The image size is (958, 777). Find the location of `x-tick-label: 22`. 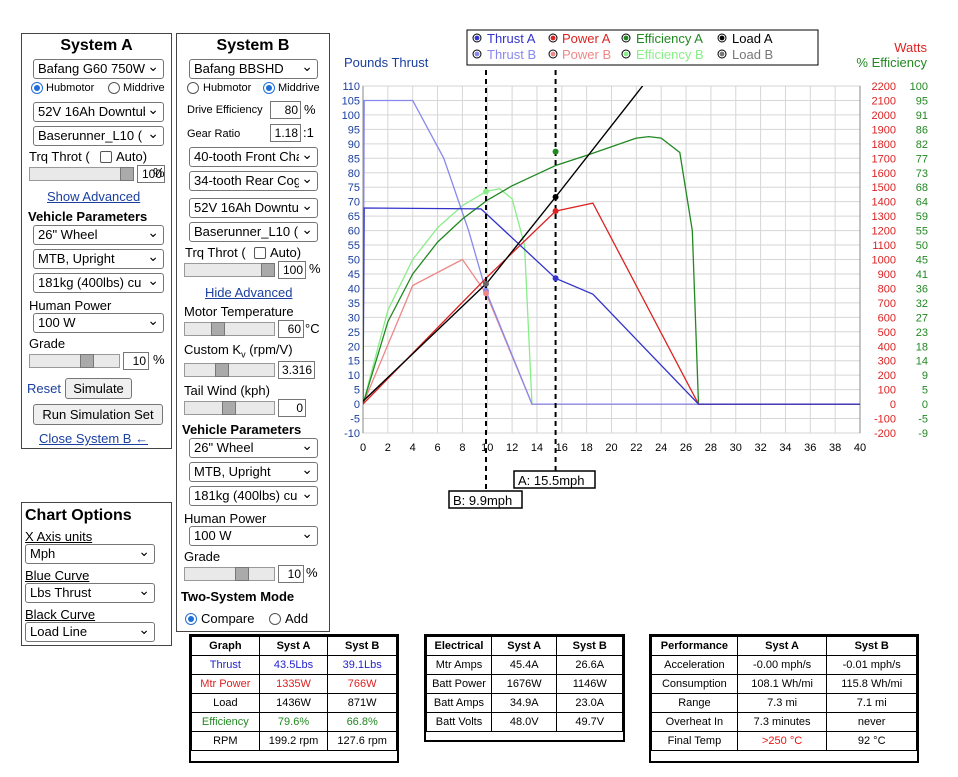

x-tick-label: 22 is located at coordinates (636, 448).